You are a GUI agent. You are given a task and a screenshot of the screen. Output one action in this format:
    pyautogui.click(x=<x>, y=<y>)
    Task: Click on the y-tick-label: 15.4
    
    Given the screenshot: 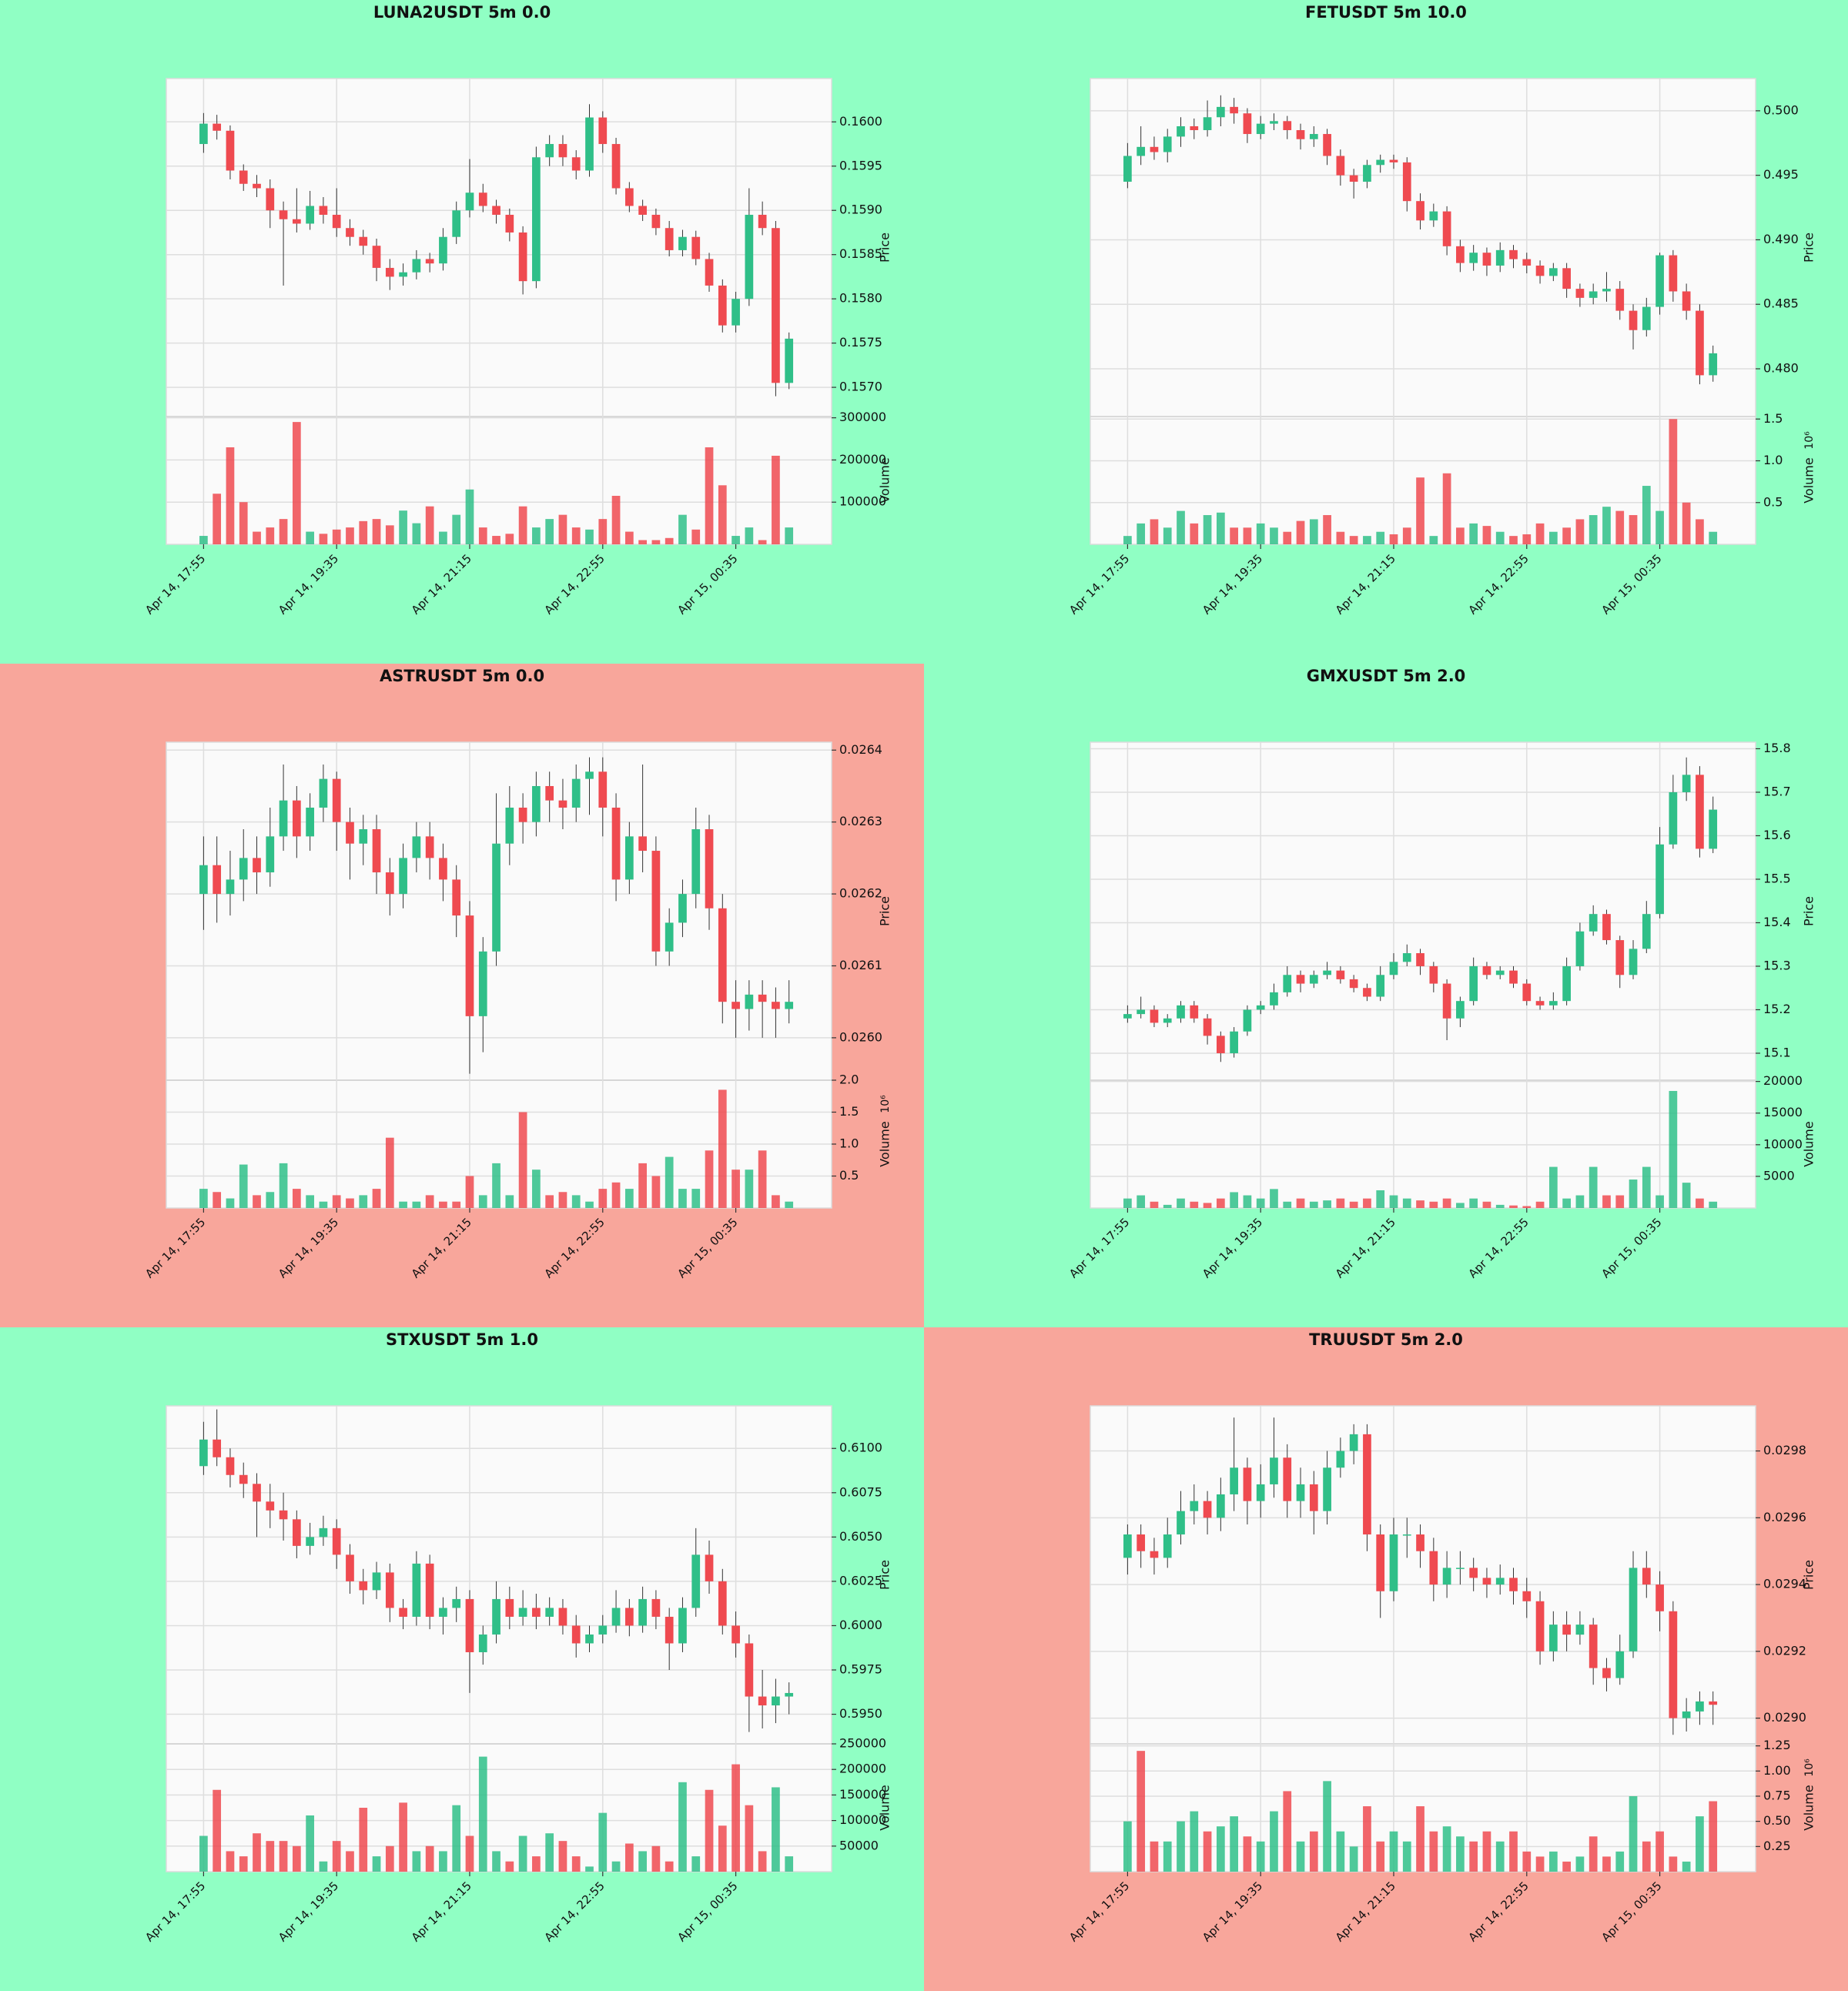 What is the action you would take?
    pyautogui.click(x=1777, y=922)
    